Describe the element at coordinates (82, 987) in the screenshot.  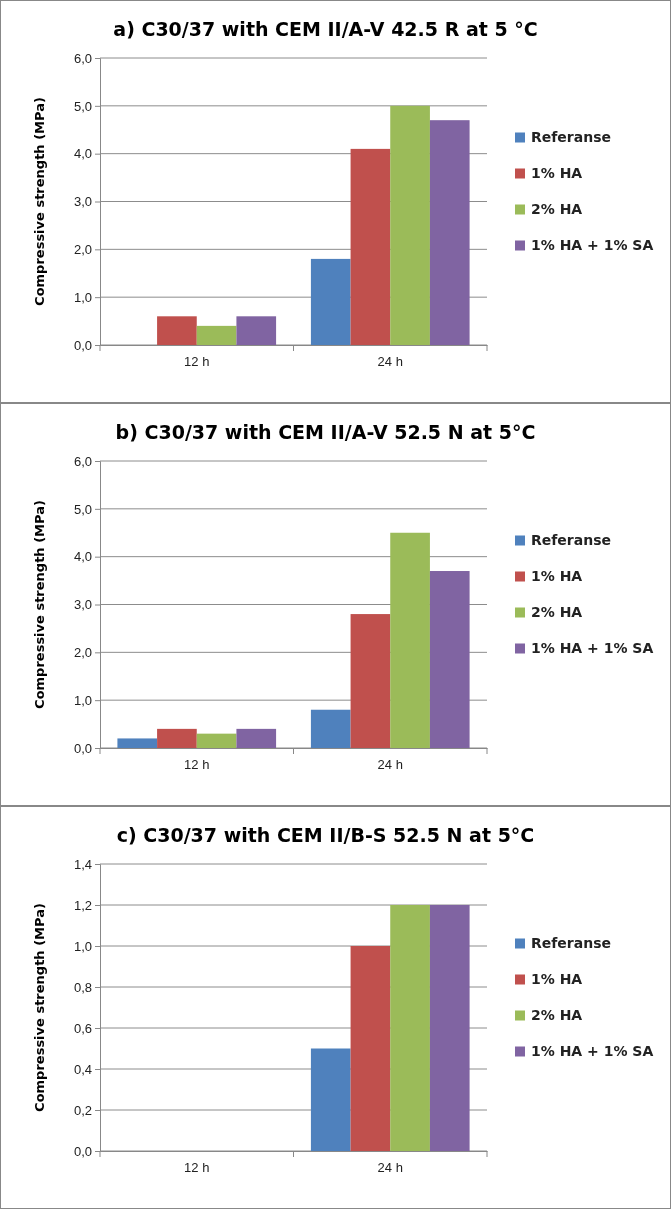
I see `y-tick-label: 0,8` at that location.